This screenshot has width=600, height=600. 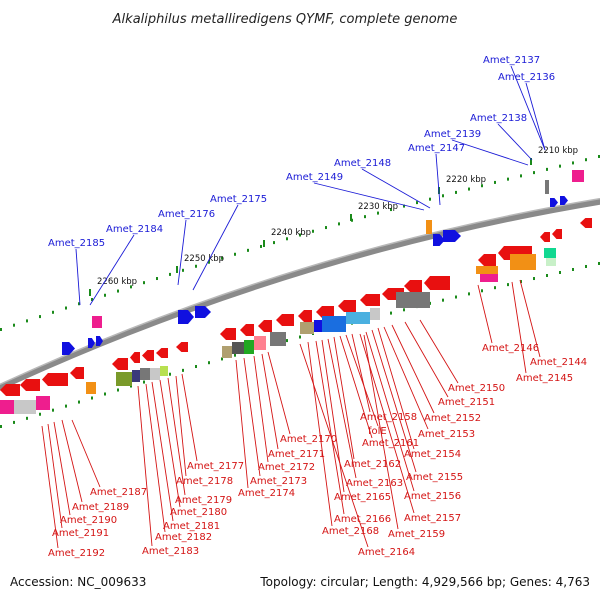 I want to click on forward-gene-misc, so click(x=578, y=176).